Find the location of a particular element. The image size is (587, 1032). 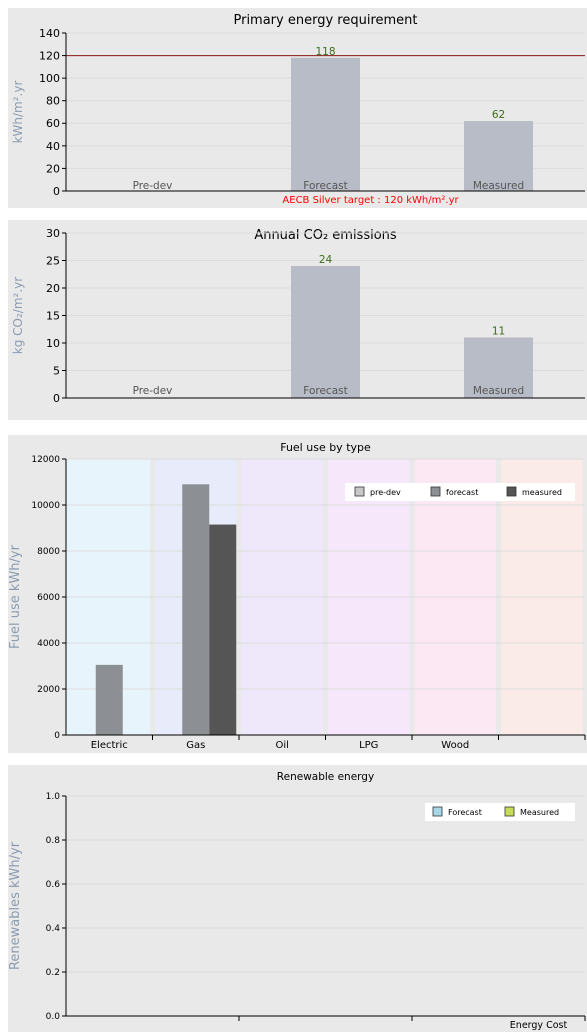

chart-title: Fuel use by type is located at coordinates (325, 447).